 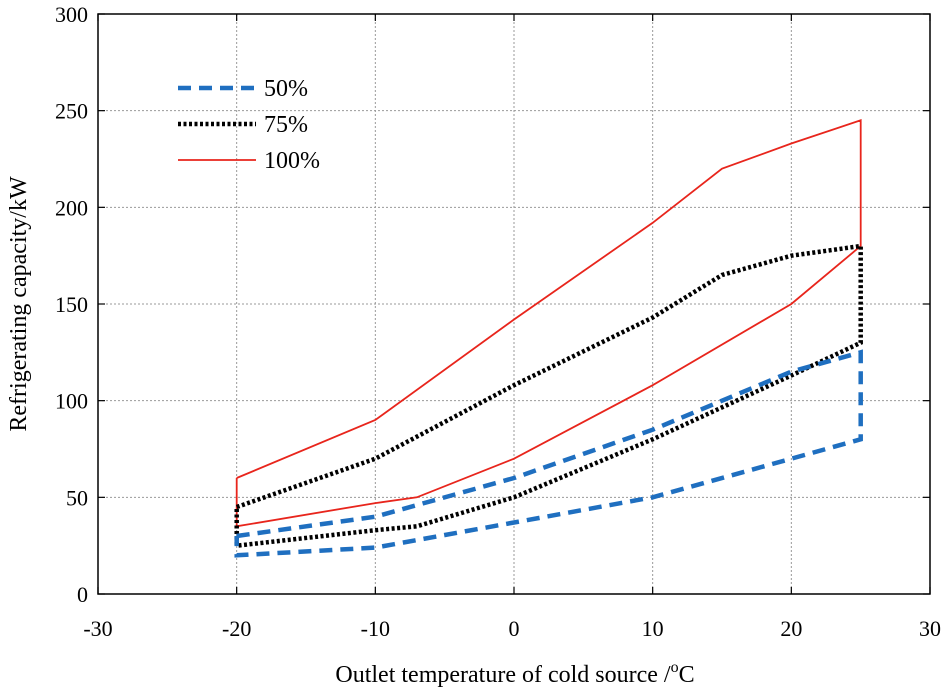 I want to click on x-axis-label: Outlet temperature of cold source /oC, so click(x=514, y=673).